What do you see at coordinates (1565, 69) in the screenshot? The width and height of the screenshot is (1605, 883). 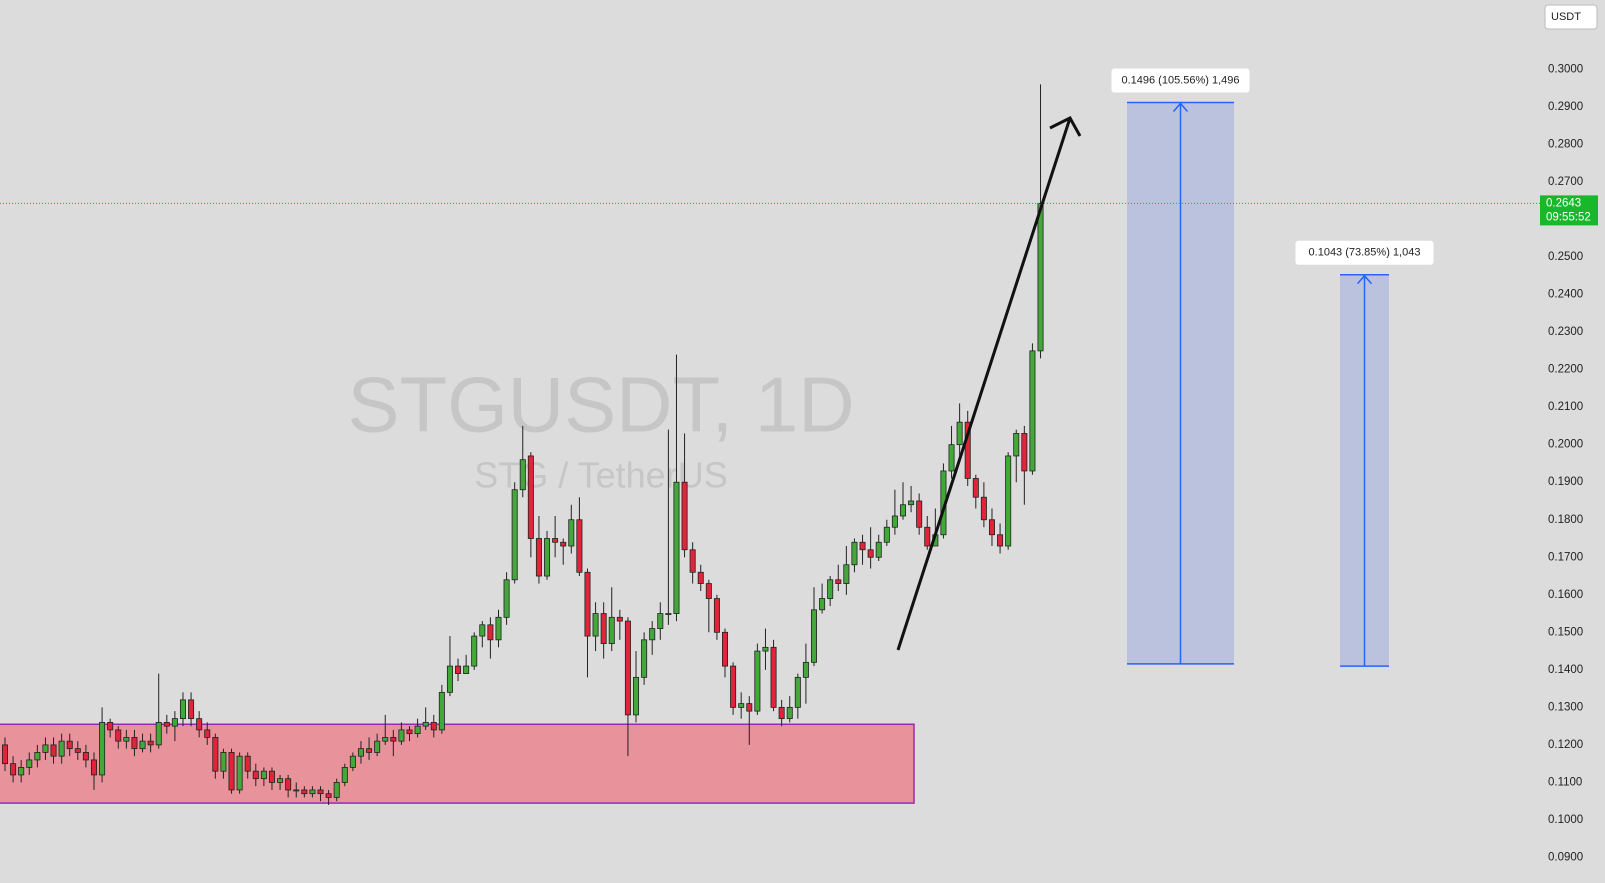 I see `y-tick-label: 0.3000` at bounding box center [1565, 69].